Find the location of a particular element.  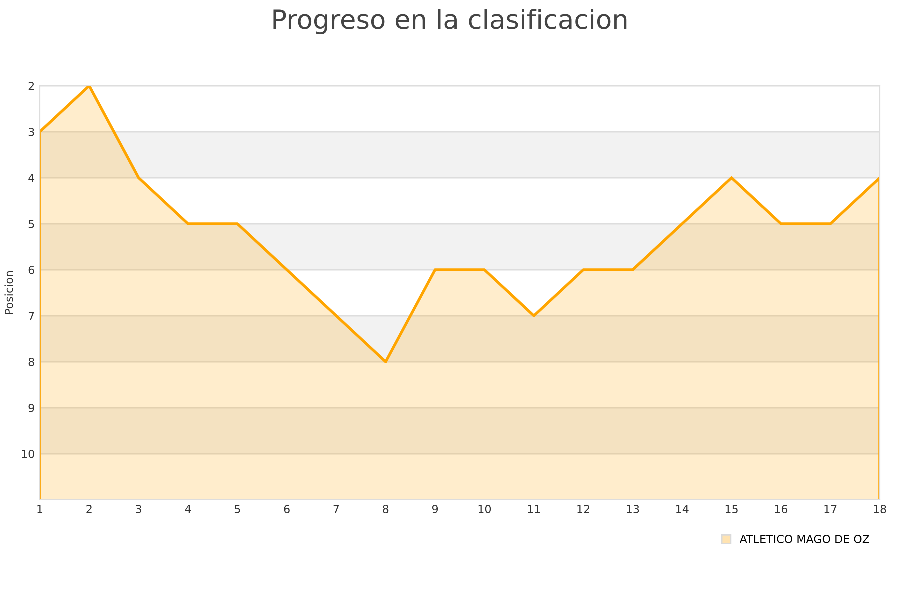

y-tick-label: 3 is located at coordinates (31, 132).